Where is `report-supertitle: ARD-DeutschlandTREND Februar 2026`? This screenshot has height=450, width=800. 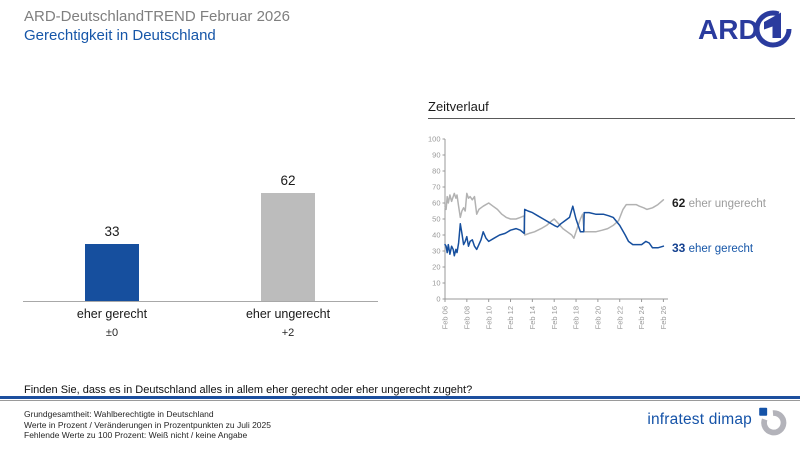 report-supertitle: ARD-DeutschlandTREND Februar 2026 is located at coordinates (157, 16).